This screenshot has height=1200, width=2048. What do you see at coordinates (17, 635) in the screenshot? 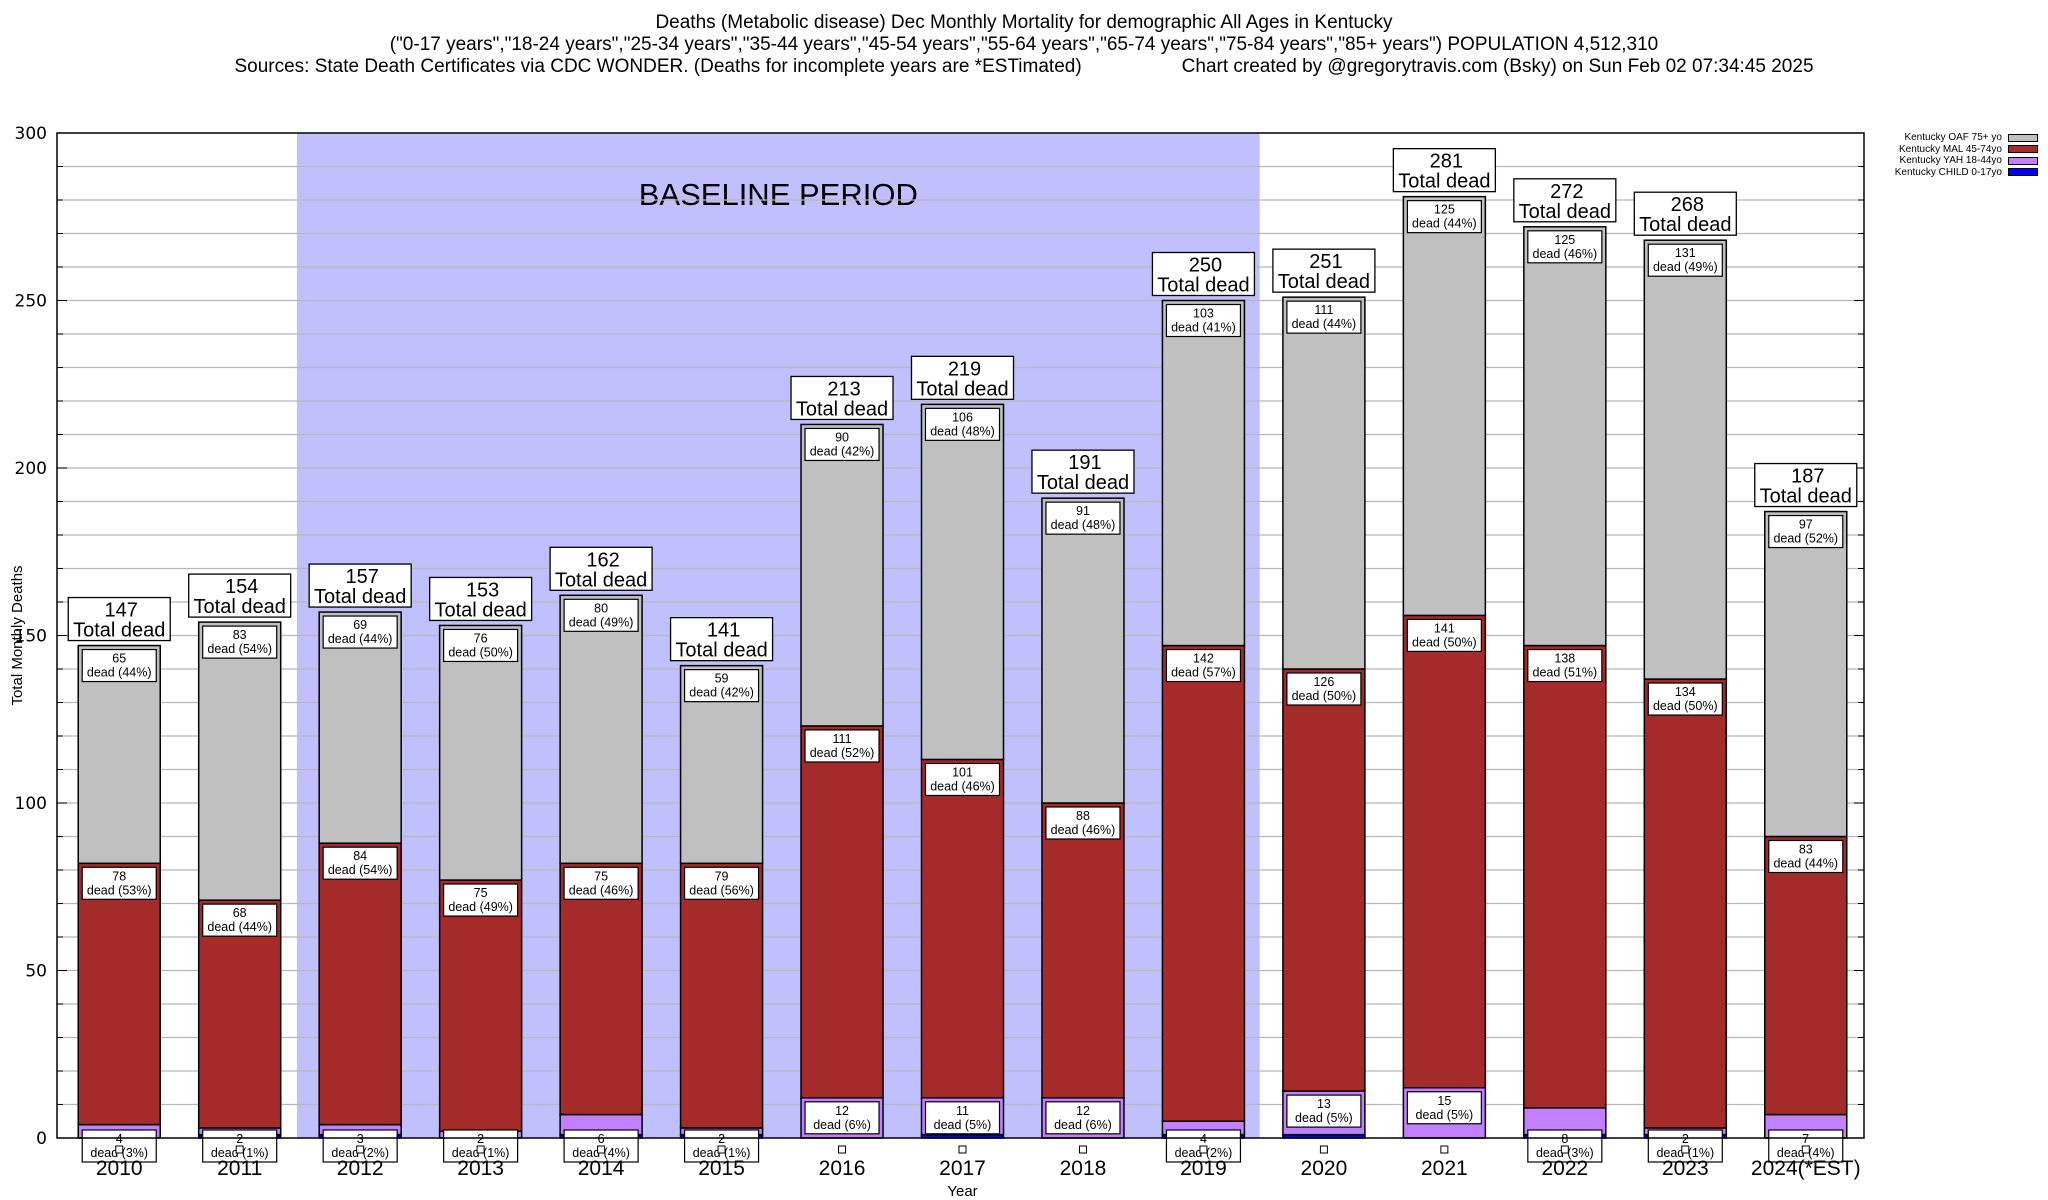
I see `y-axis-label: Total Monthly Deaths` at bounding box center [17, 635].